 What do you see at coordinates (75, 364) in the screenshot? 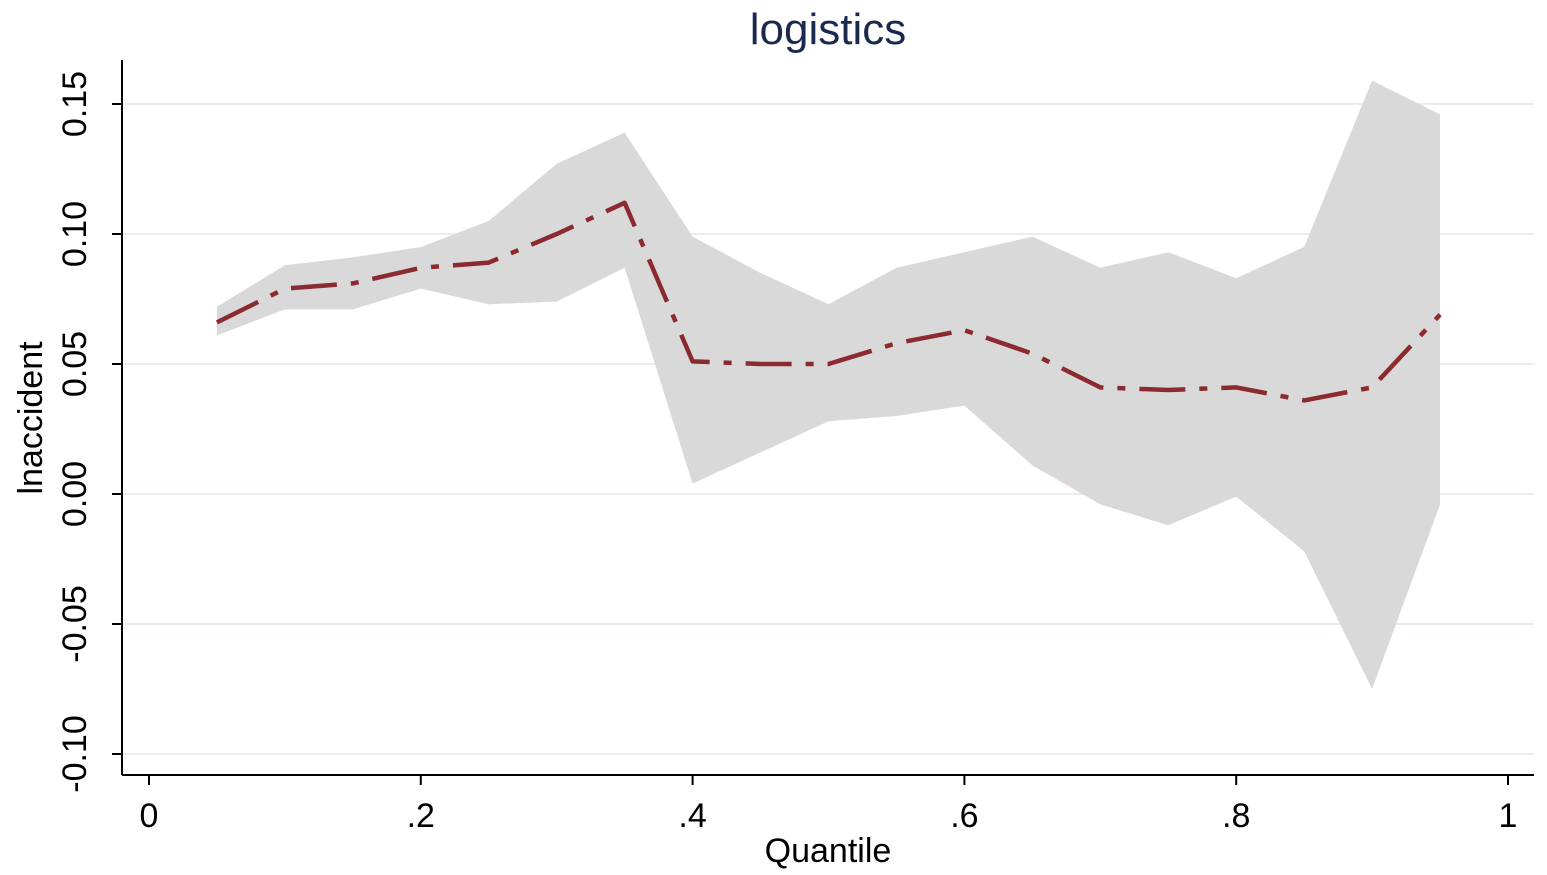
I see `y-tick-label: 0.05` at bounding box center [75, 364].